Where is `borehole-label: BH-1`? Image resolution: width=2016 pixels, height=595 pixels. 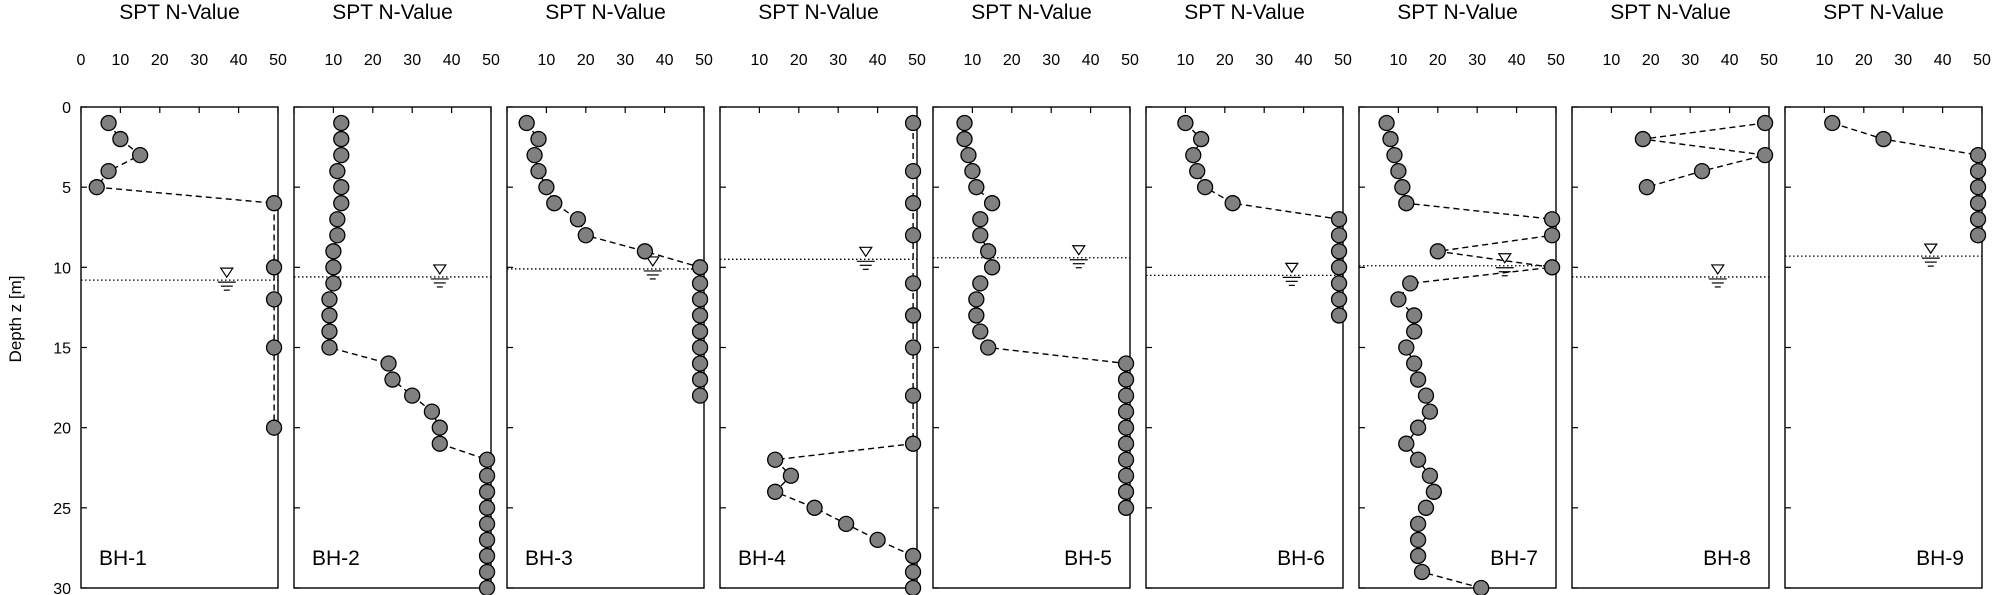 borehole-label: BH-1 is located at coordinates (123, 558).